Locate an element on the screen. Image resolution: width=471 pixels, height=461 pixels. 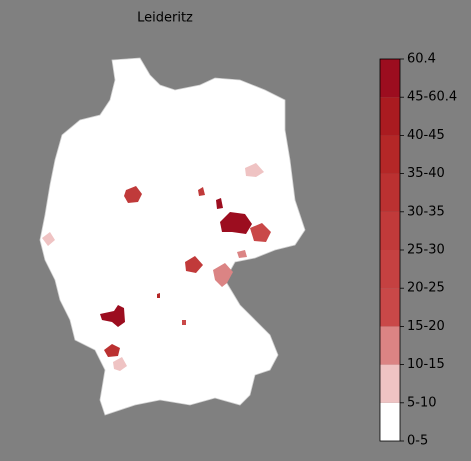
colorbar-label: 15-20 is located at coordinates (426, 326).